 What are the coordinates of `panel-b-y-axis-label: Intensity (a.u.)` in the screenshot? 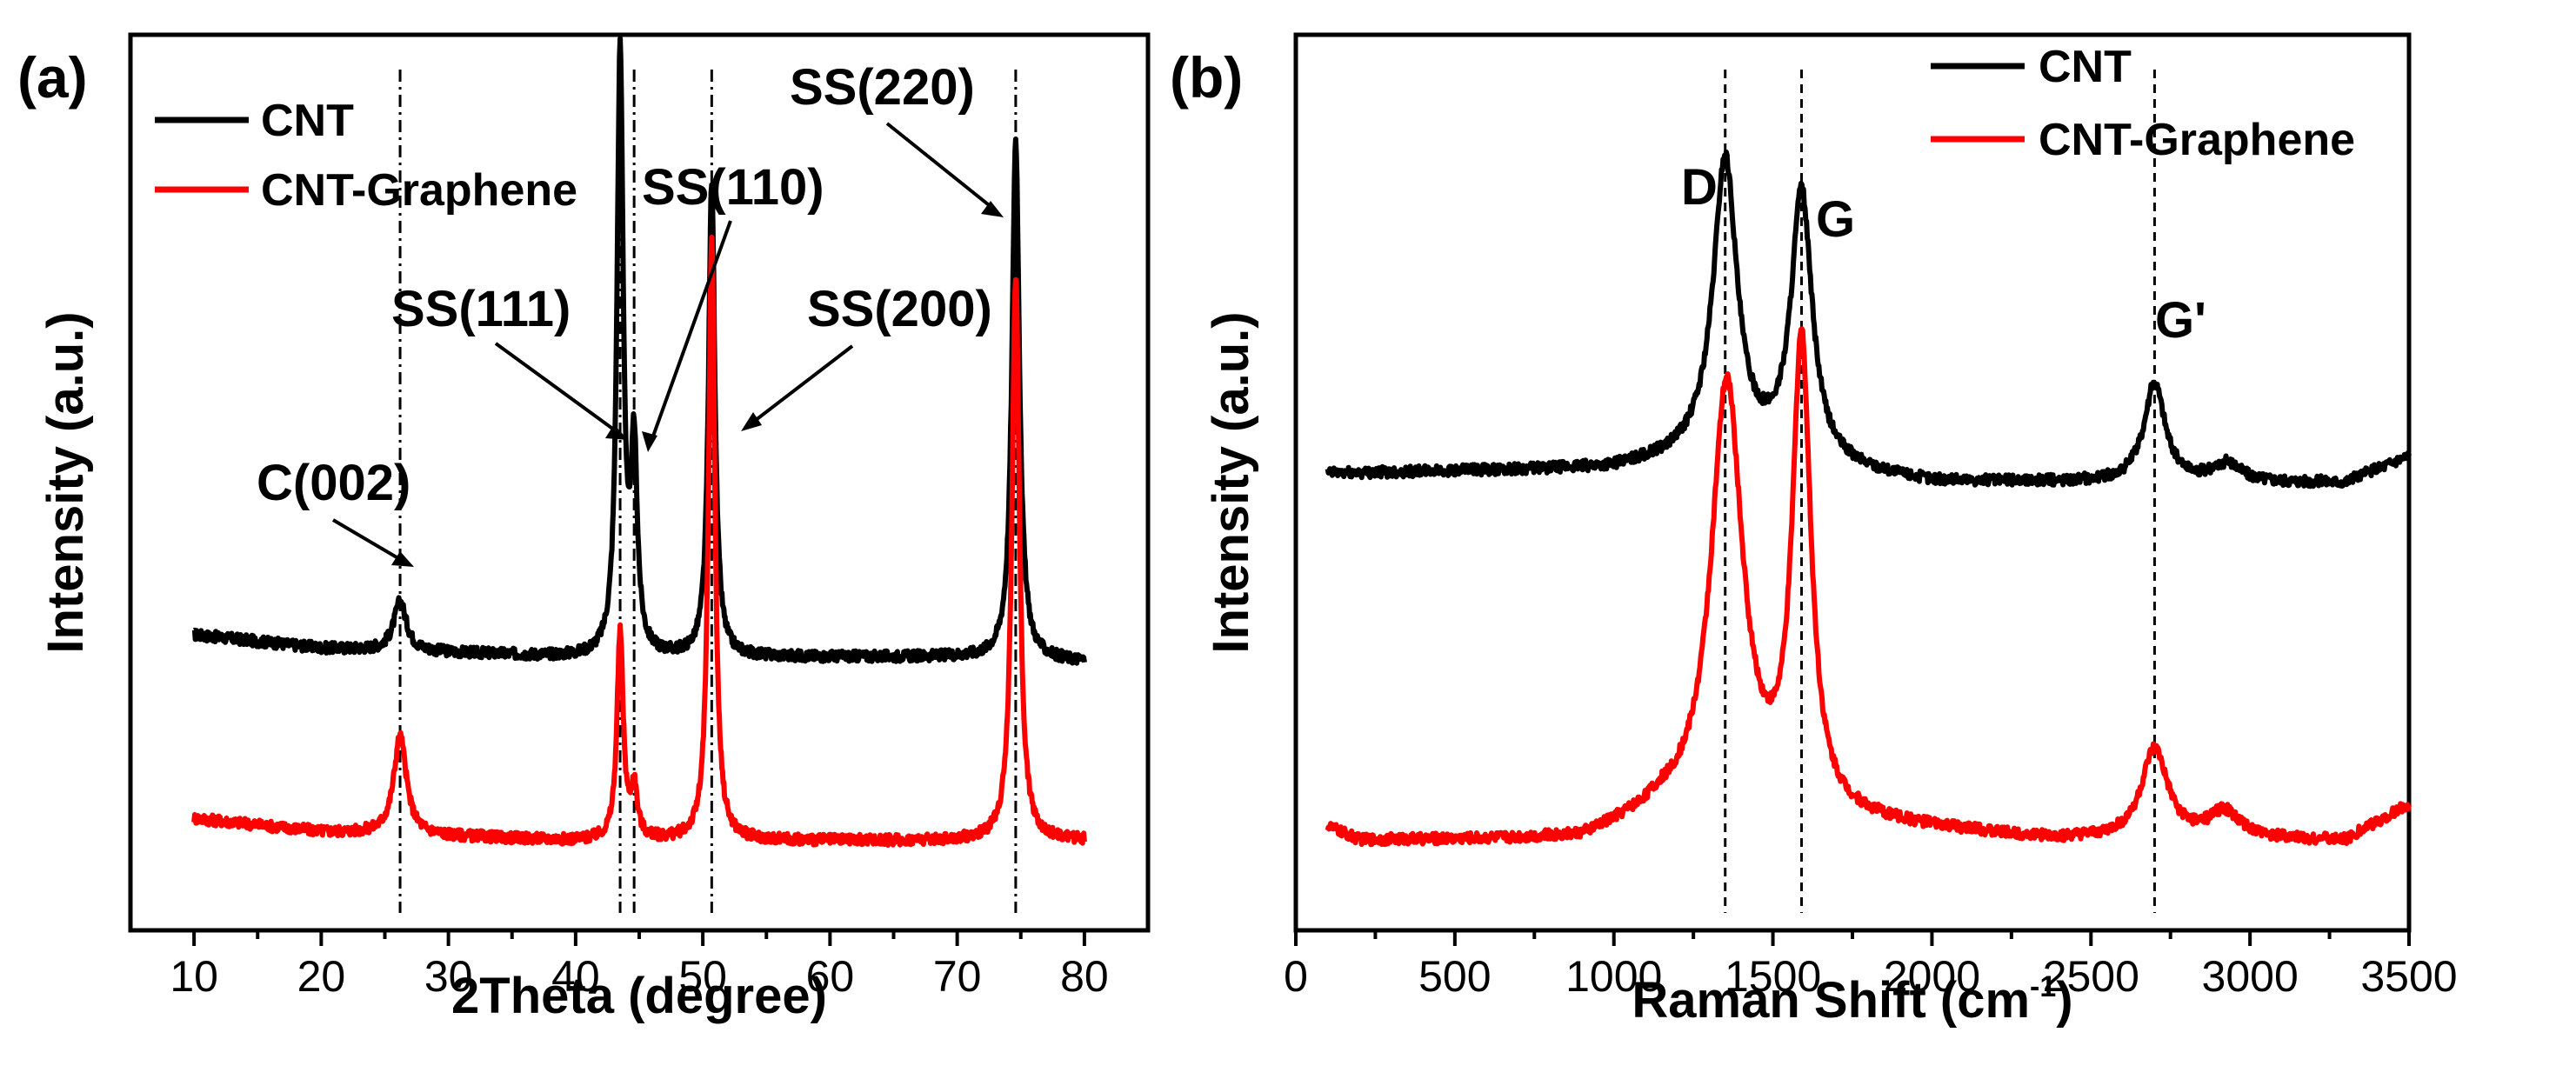 It's located at (1231, 482).